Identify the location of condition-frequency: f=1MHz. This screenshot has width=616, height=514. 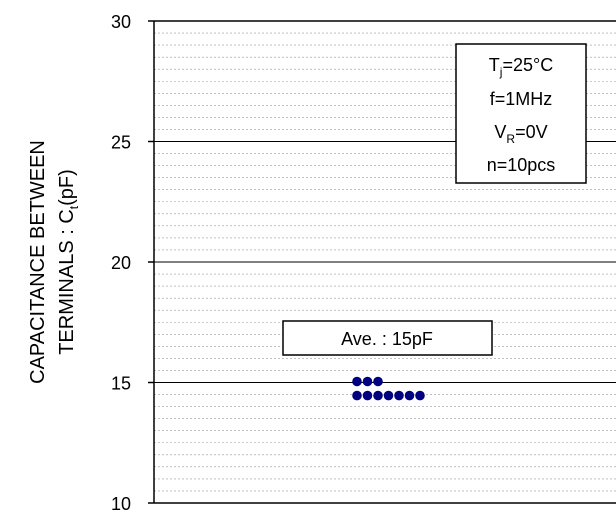
(521, 99).